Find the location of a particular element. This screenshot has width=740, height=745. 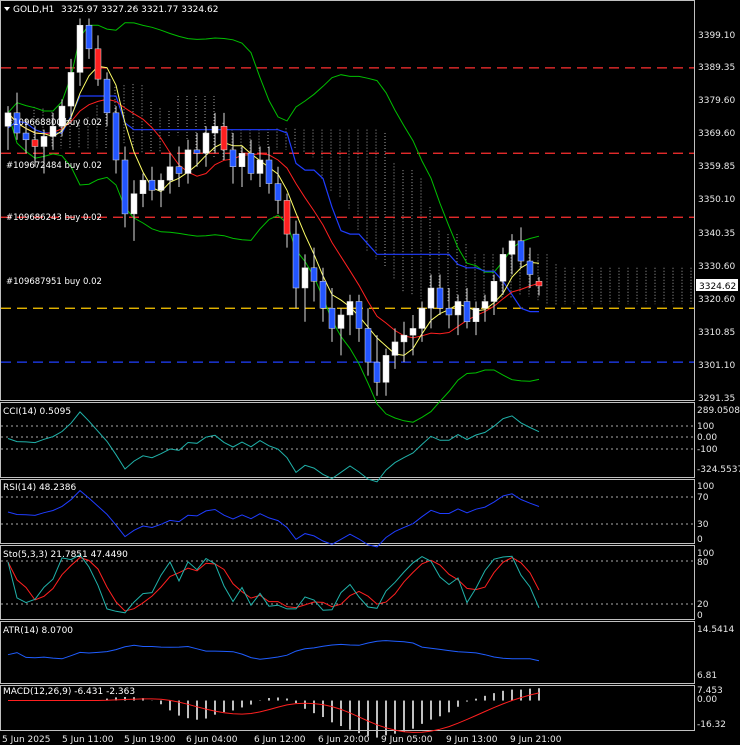

price-tick: 3369.60 is located at coordinates (716, 134).